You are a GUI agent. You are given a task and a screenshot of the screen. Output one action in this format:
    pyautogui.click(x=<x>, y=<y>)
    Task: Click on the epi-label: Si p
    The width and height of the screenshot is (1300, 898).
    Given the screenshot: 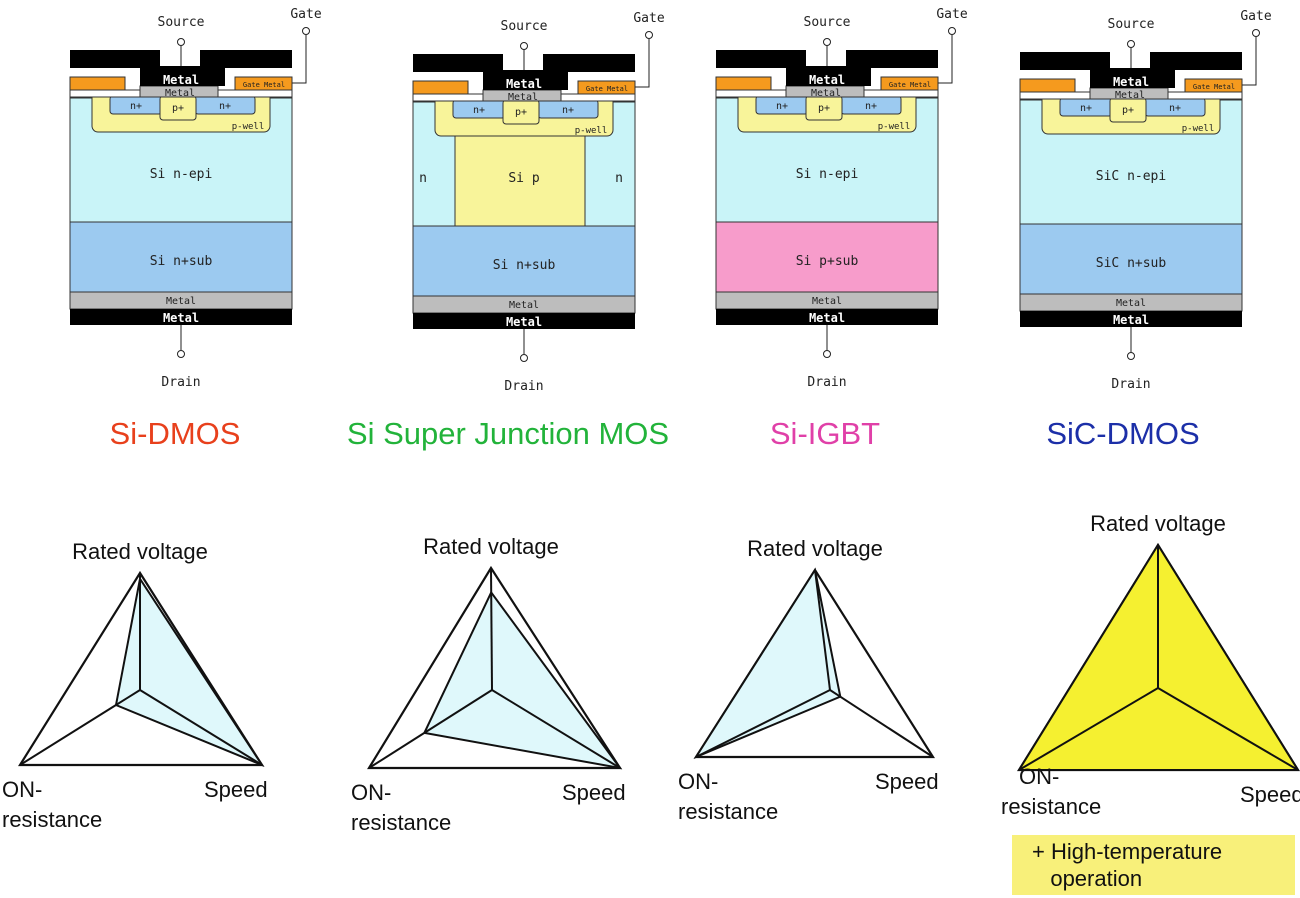 What is the action you would take?
    pyautogui.click(x=523, y=178)
    